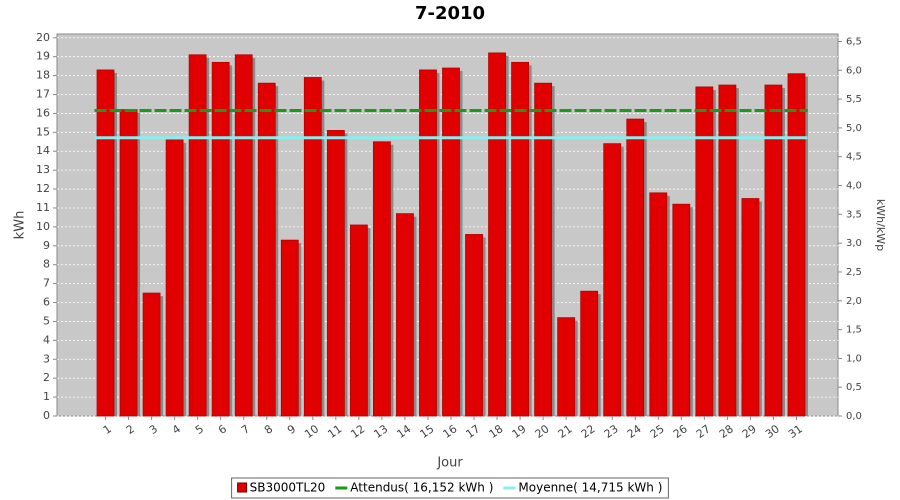 This screenshot has height=500, width=900. What do you see at coordinates (854, 128) in the screenshot?
I see `y2-tick-label: 5,0` at bounding box center [854, 128].